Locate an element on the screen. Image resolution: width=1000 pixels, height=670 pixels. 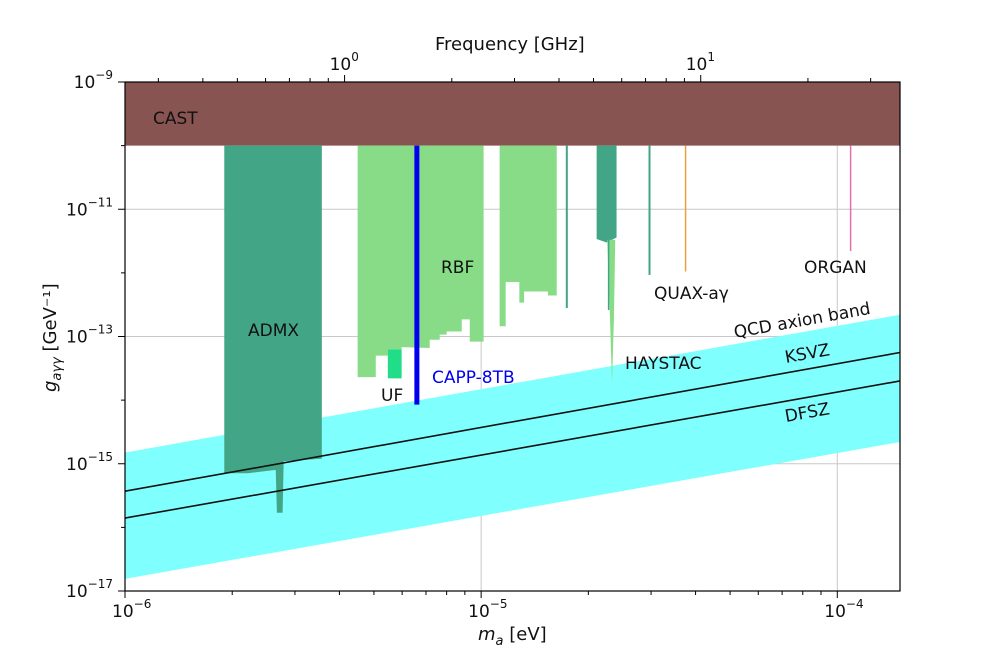
label-quax: QUAX-aγ is located at coordinates (691, 294).